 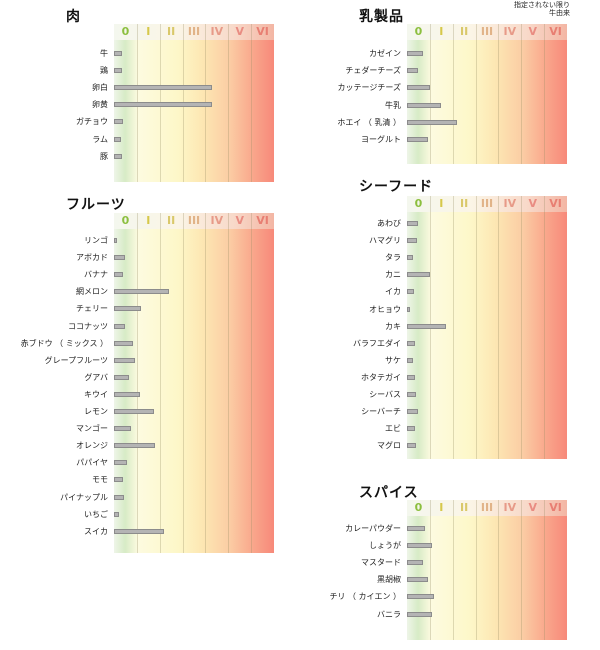 I want to click on category-label: レモン, so click(x=96, y=411).